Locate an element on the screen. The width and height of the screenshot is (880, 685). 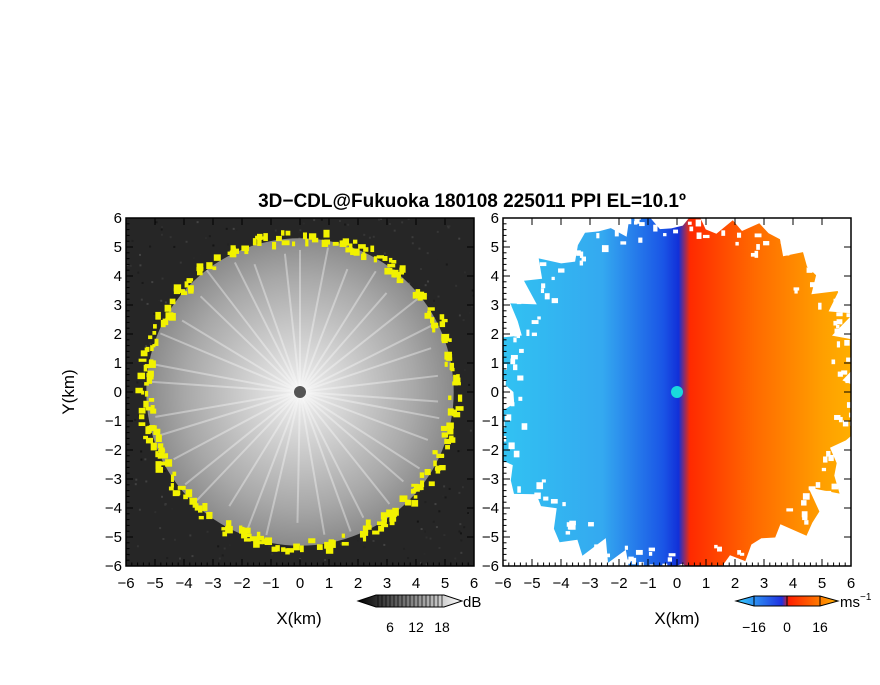
velocity-colorbar-unit: ms−1 is located at coordinates (856, 601).